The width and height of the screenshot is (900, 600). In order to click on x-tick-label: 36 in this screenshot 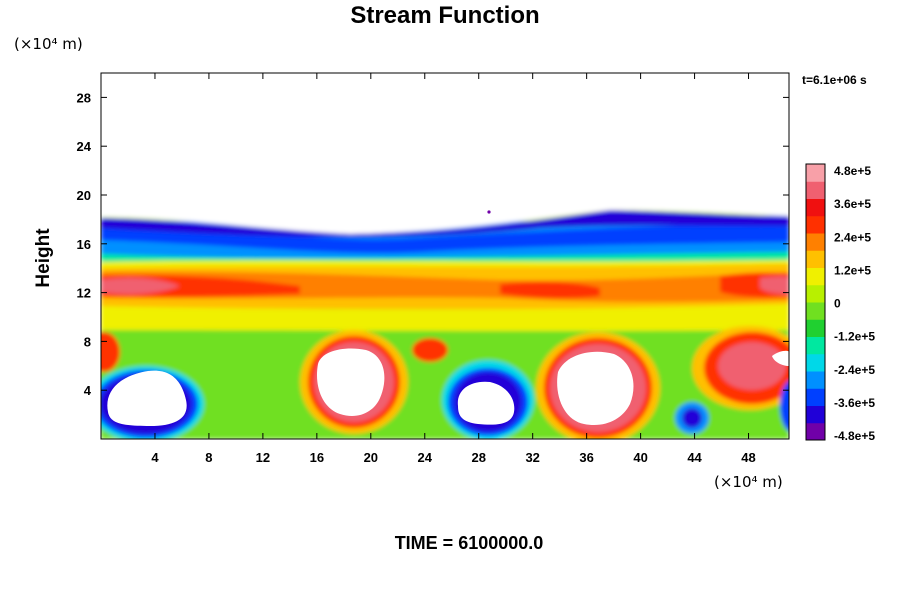, I will do `click(586, 457)`.